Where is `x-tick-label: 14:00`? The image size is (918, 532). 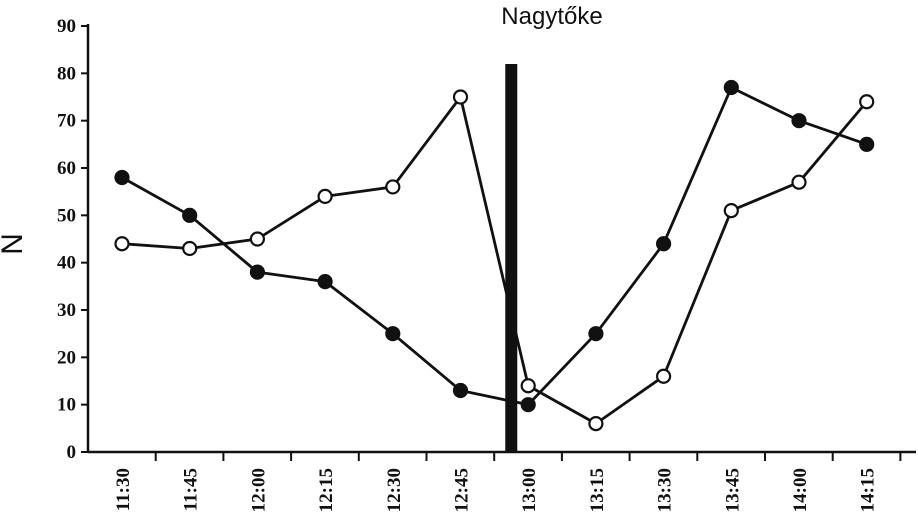
x-tick-label: 14:00 is located at coordinates (800, 490).